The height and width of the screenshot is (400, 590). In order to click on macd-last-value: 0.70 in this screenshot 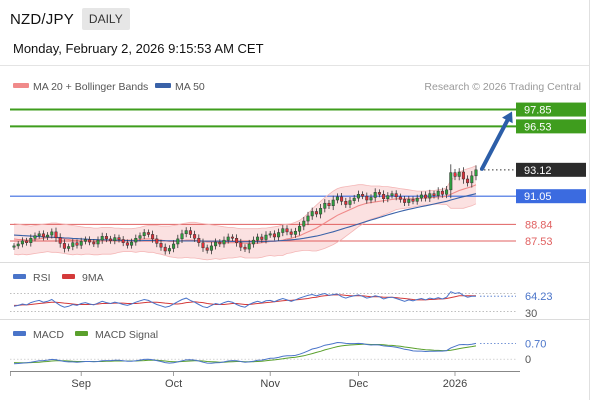, I will do `click(535, 344)`.